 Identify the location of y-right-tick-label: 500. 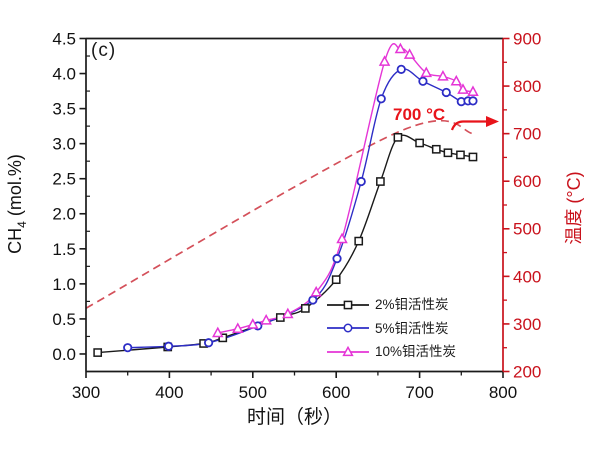
(527, 229).